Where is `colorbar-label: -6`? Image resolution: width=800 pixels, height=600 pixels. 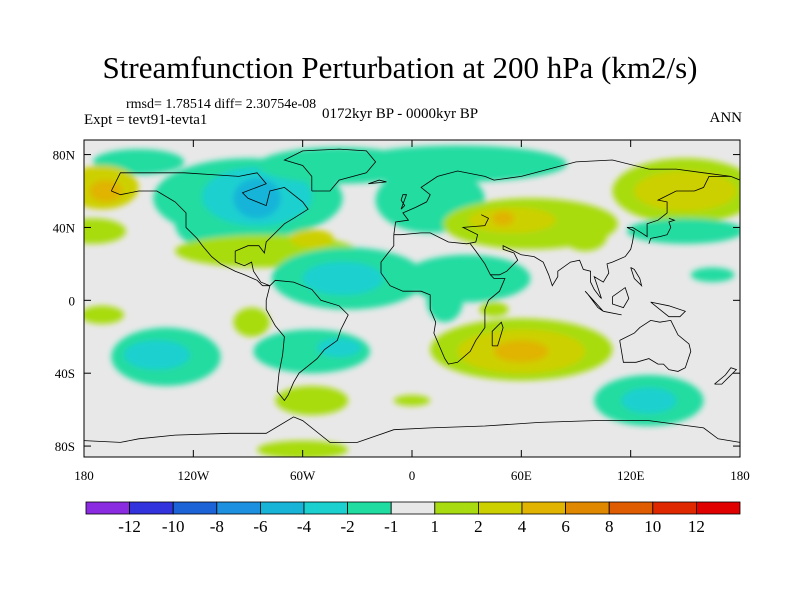 colorbar-label: -6 is located at coordinates (260, 526).